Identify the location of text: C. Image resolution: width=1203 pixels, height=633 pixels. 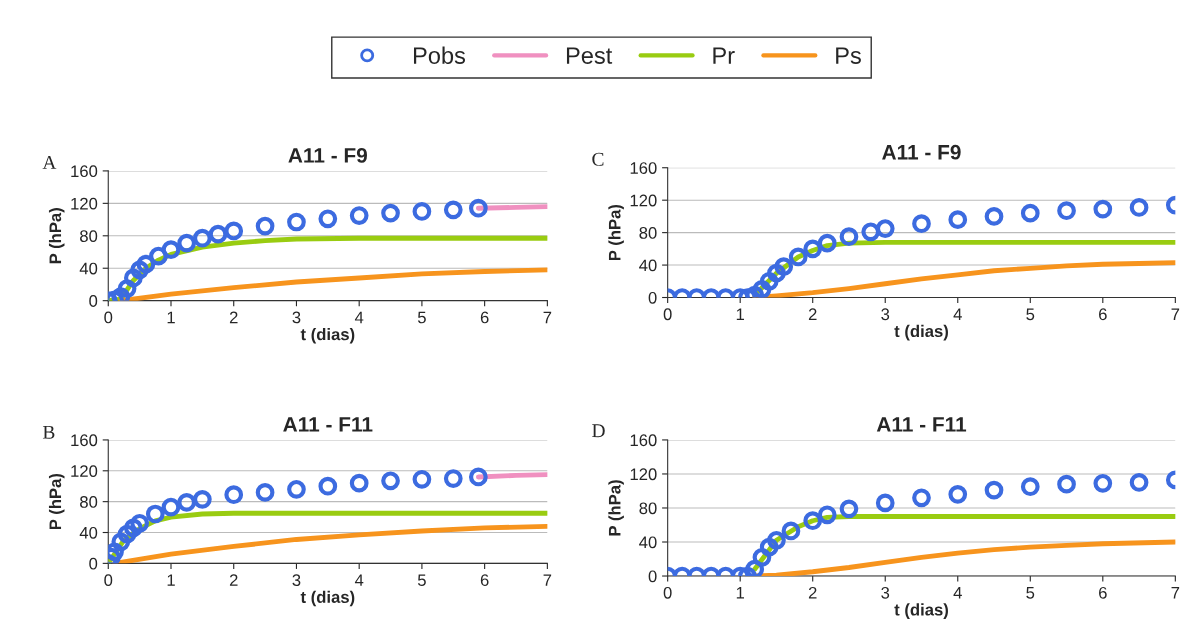
(598, 159).